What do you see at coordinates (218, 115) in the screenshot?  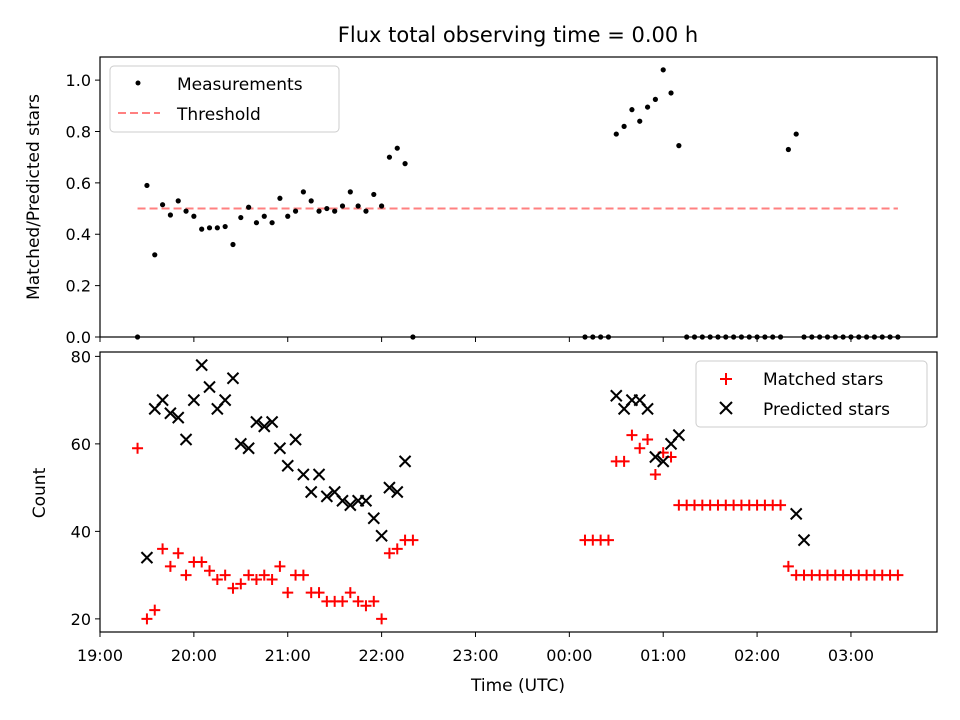 I see `legend-label-threshold: Threshold` at bounding box center [218, 115].